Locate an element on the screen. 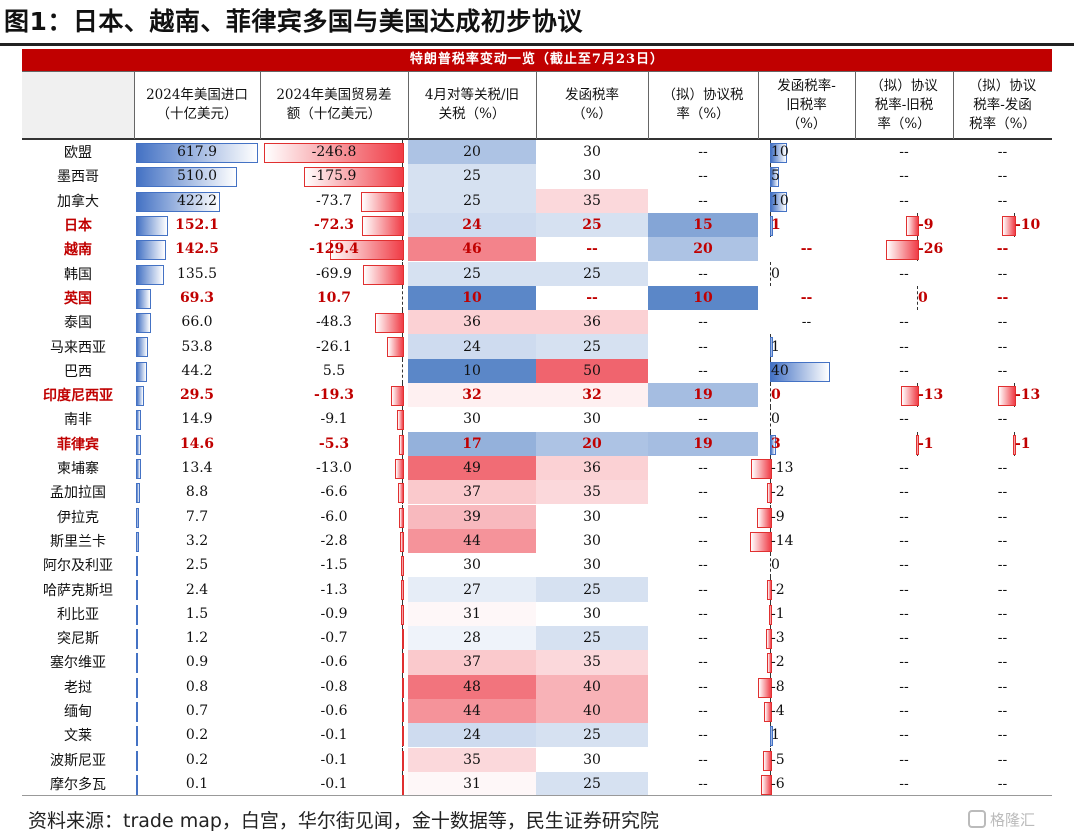 This screenshot has width=1080, height=840. imports-value: 422.2 is located at coordinates (197, 200).